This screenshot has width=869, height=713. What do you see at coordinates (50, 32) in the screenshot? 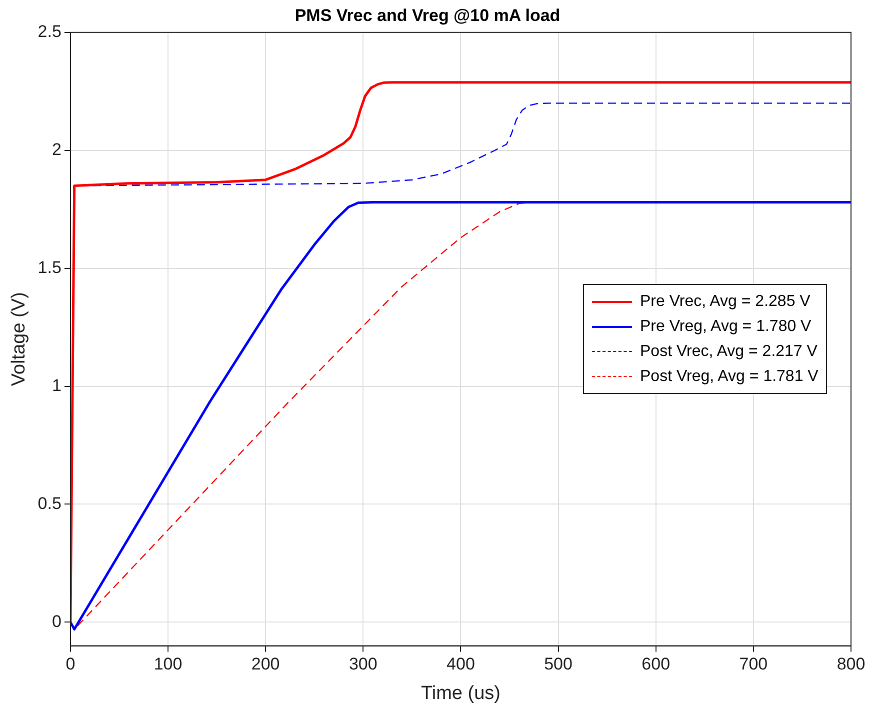
I see `y-tick-label: 2.5` at bounding box center [50, 32].